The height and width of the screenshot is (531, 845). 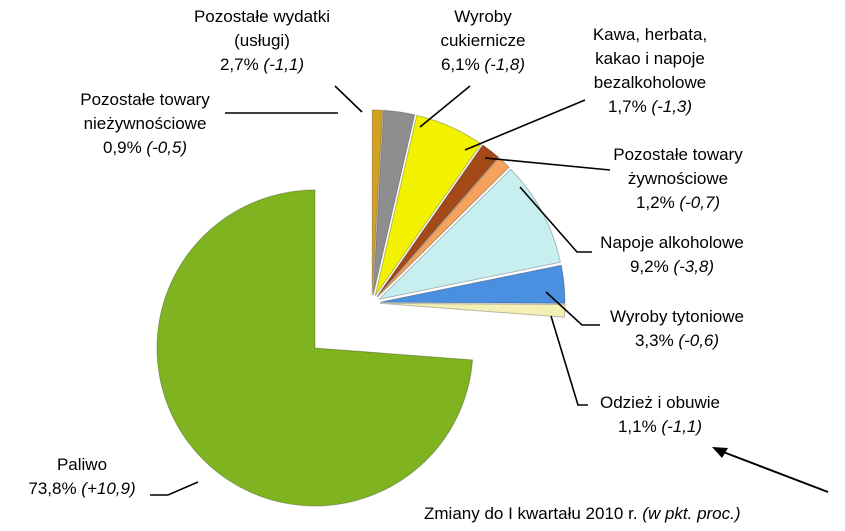 I want to click on category-label: Pozostałe towary nieżywnościowe, so click(x=145, y=111).